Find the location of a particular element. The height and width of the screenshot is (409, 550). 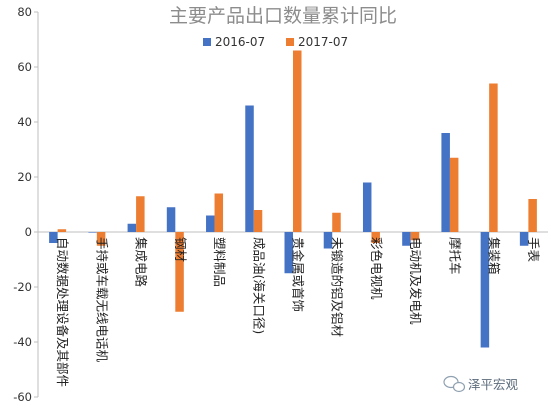

category-label: 手持或车载无线电话机 is located at coordinates (101, 300).